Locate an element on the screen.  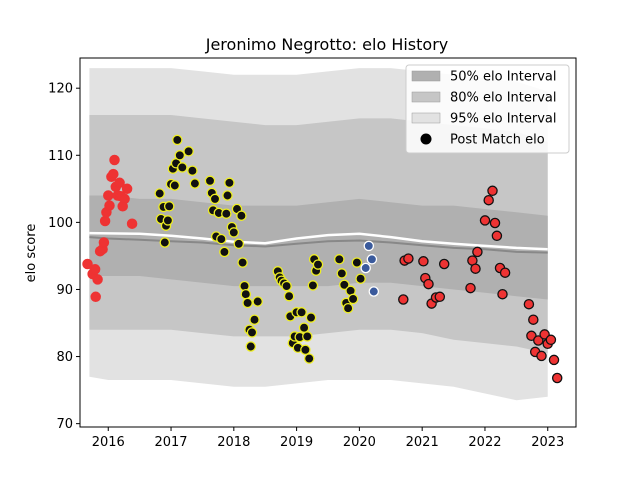
x-tick-label: 2021 is located at coordinates (422, 442).